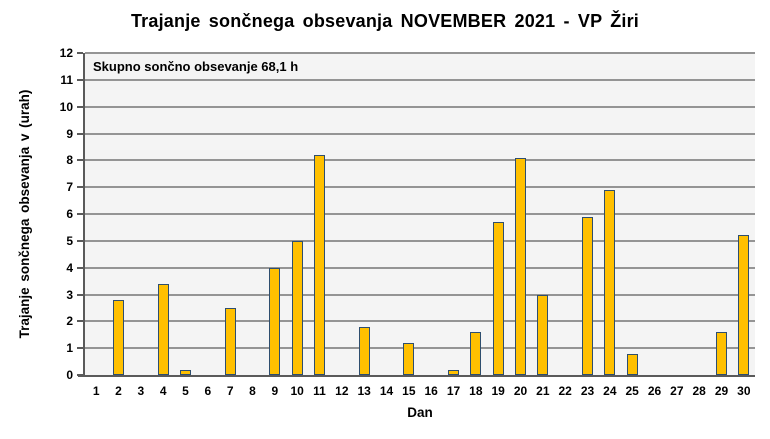 This screenshot has width=770, height=439. Describe the element at coordinates (66, 53) in the screenshot. I see `y-tick-label: 12` at that location.